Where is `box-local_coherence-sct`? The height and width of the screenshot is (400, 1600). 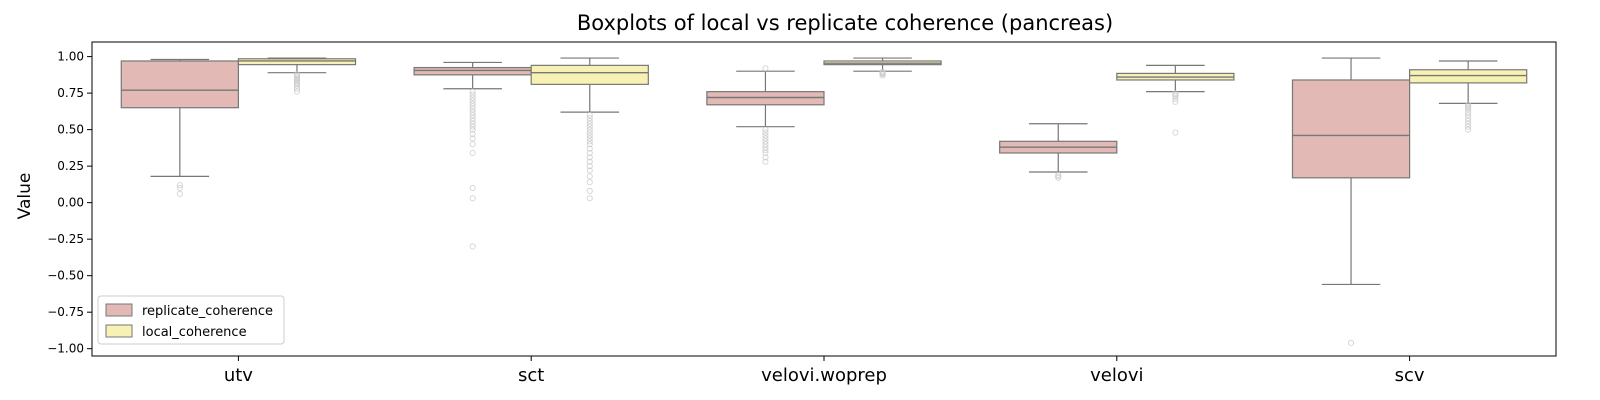 box-local_coherence-sct is located at coordinates (589, 129).